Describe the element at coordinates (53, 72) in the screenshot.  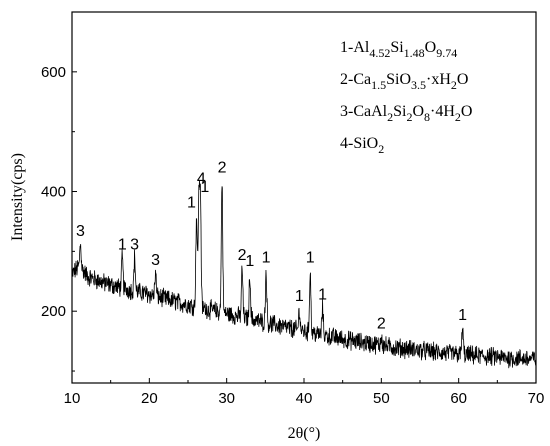
I see `y-tick-label: 600` at that location.